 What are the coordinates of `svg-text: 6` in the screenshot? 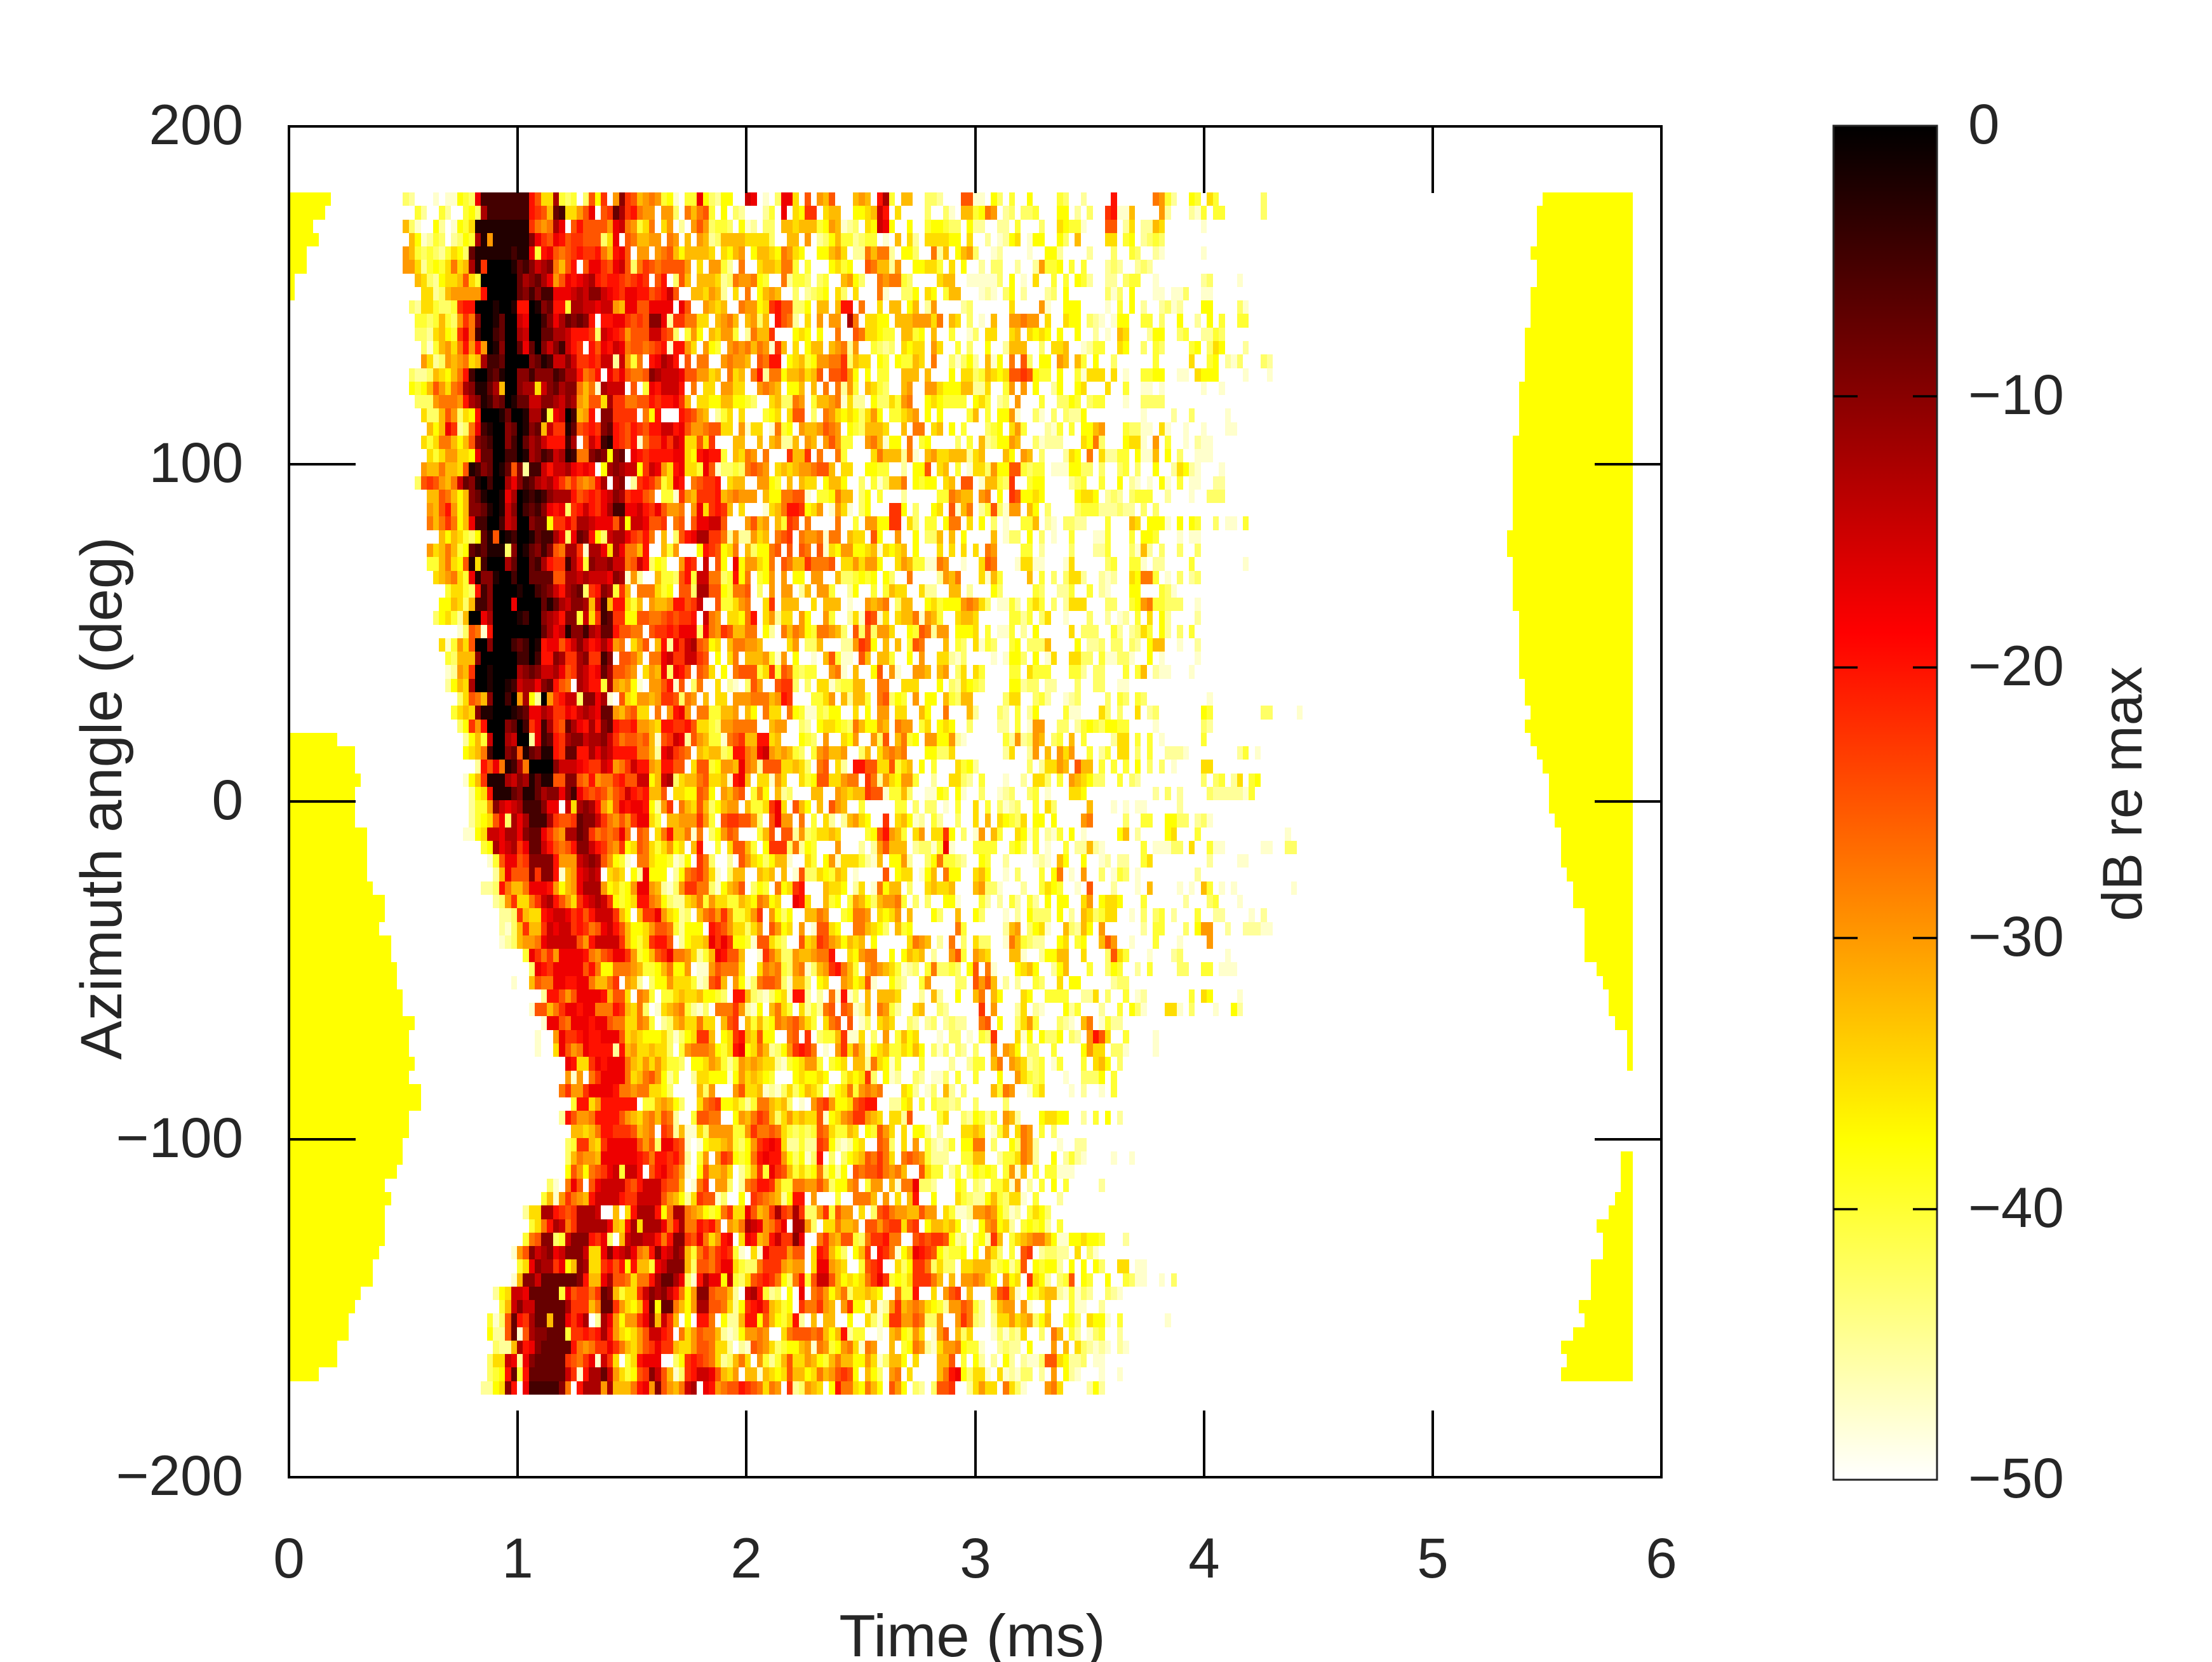 It's located at (1661, 1558).